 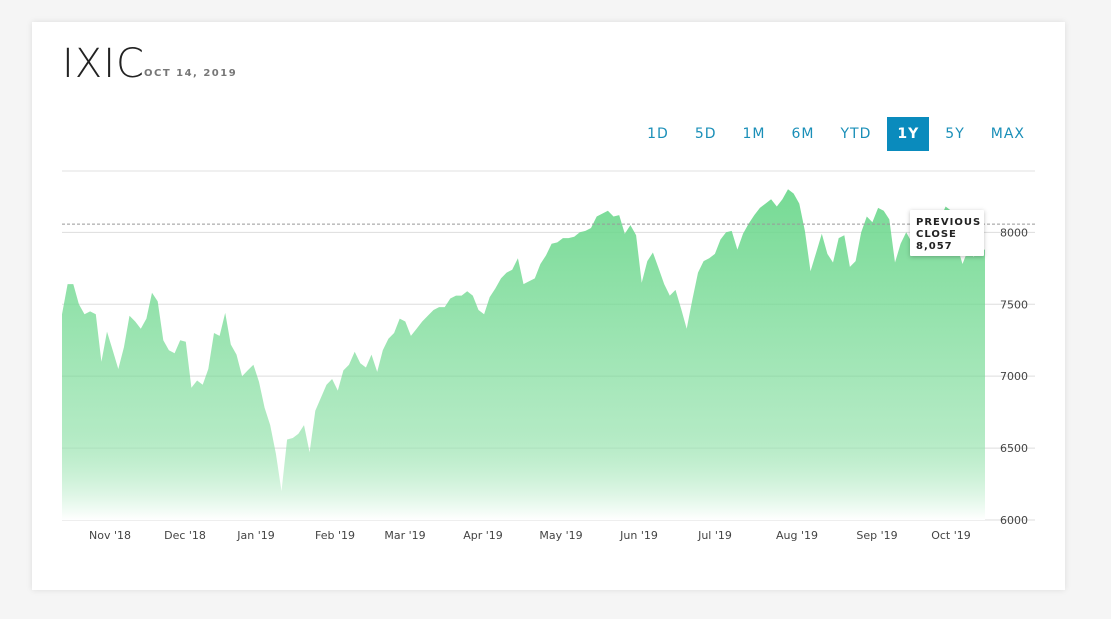 What do you see at coordinates (110, 535) in the screenshot?
I see `x-tick-label: Nov '18` at bounding box center [110, 535].